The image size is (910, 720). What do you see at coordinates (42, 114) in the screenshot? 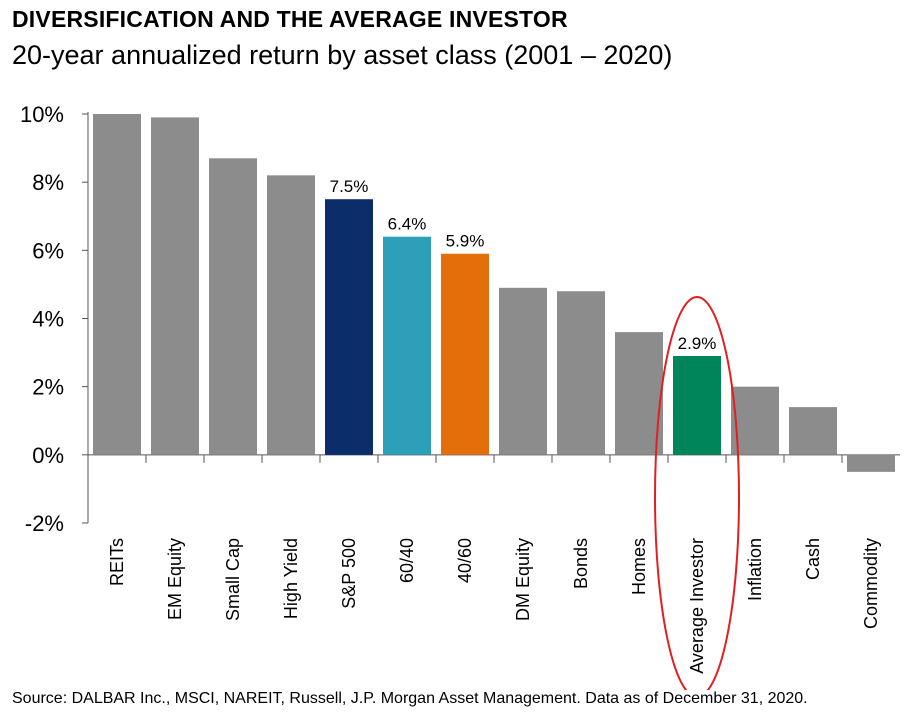
I see `y-tick-label: 10%` at bounding box center [42, 114].